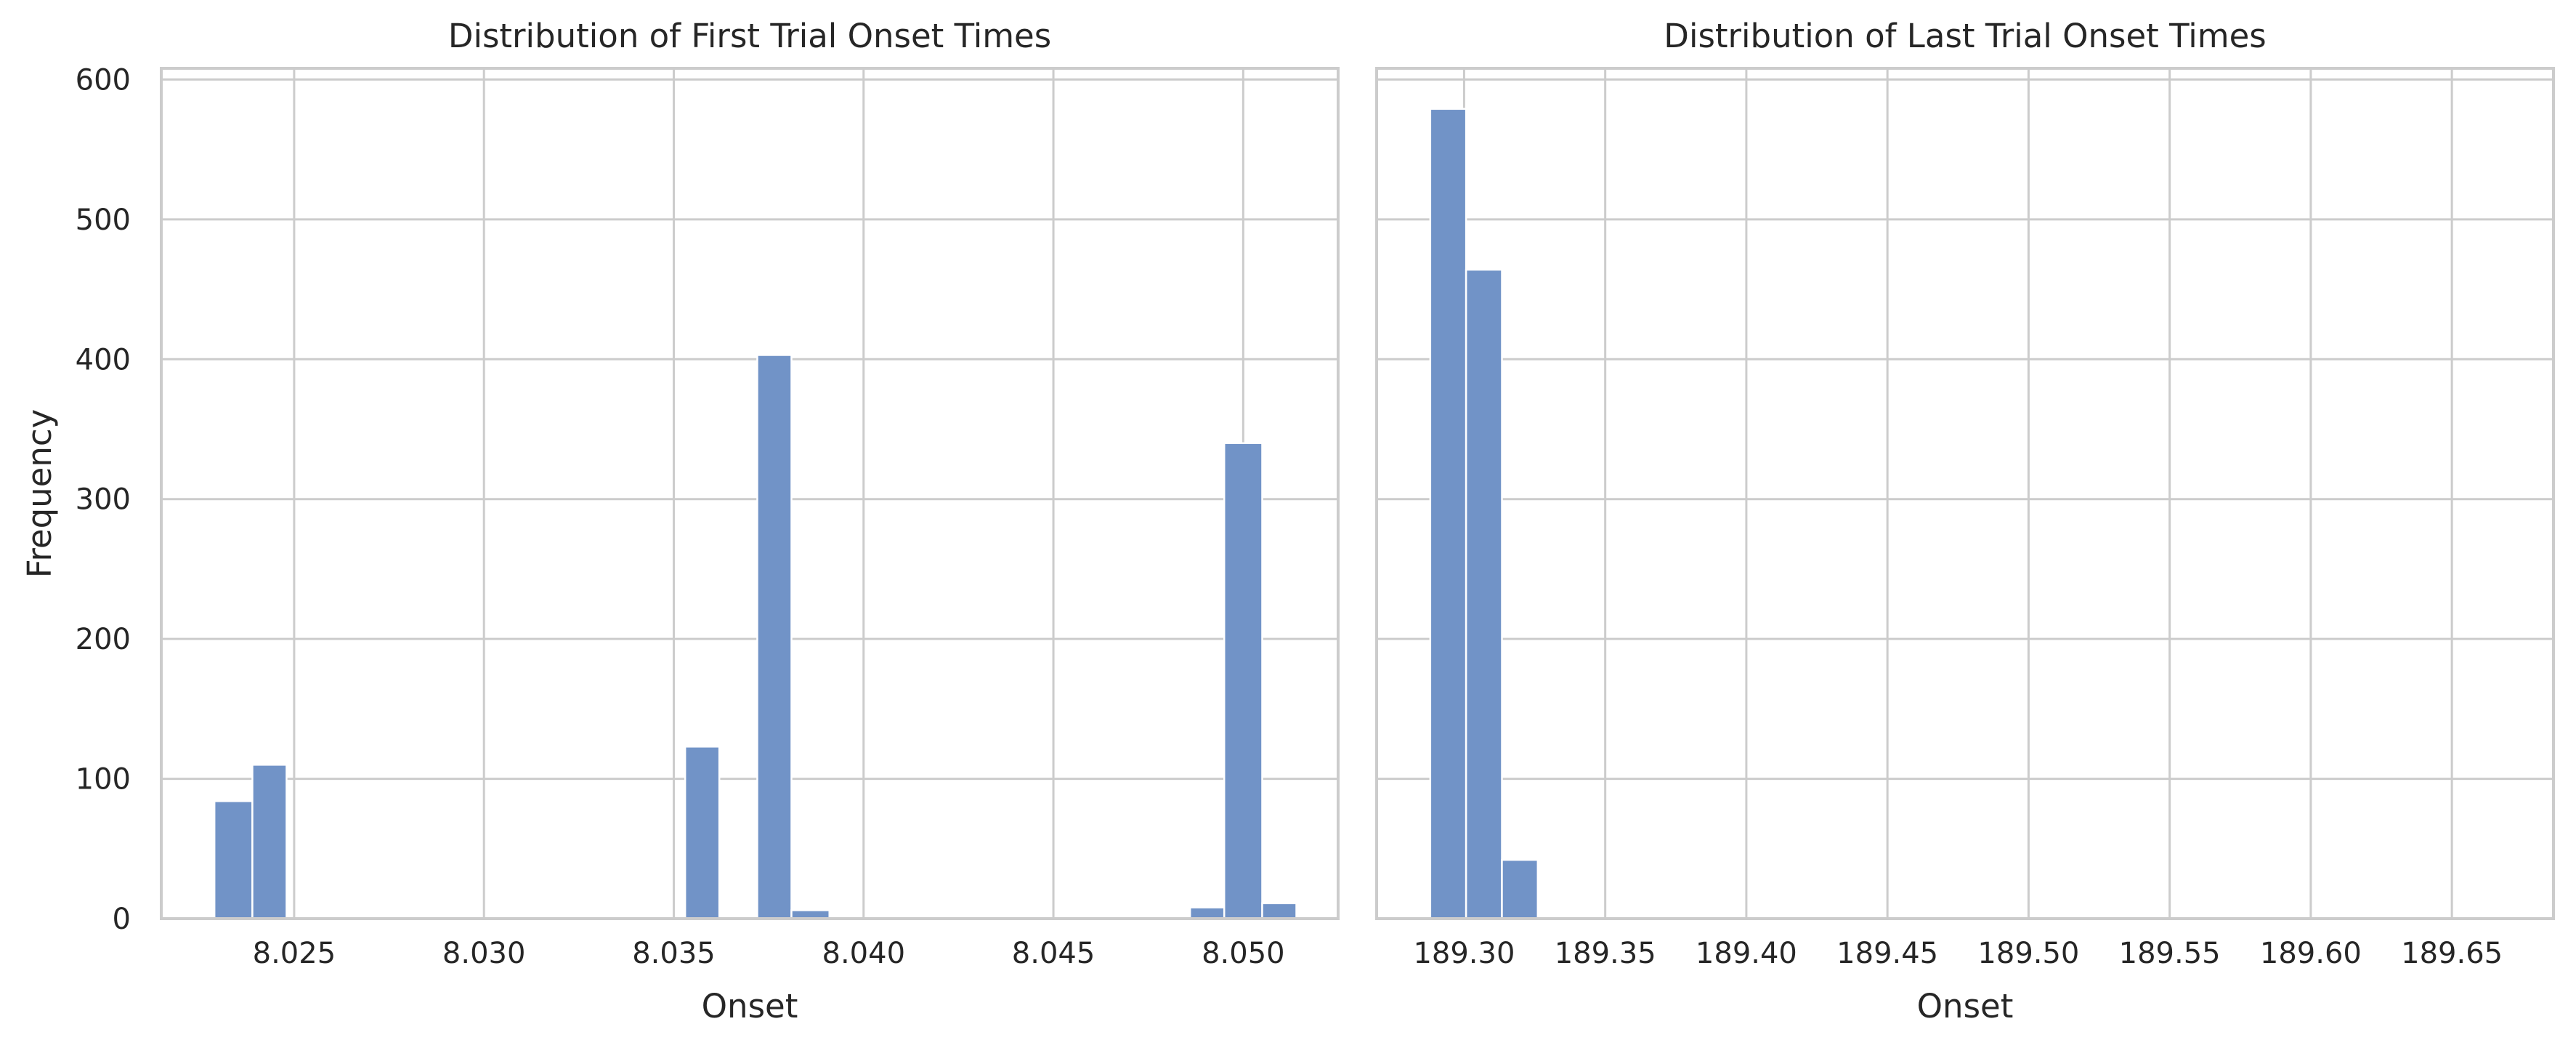 This screenshot has height=1048, width=2576. What do you see at coordinates (1243, 953) in the screenshot?
I see `x-tick-label: 8.050` at bounding box center [1243, 953].